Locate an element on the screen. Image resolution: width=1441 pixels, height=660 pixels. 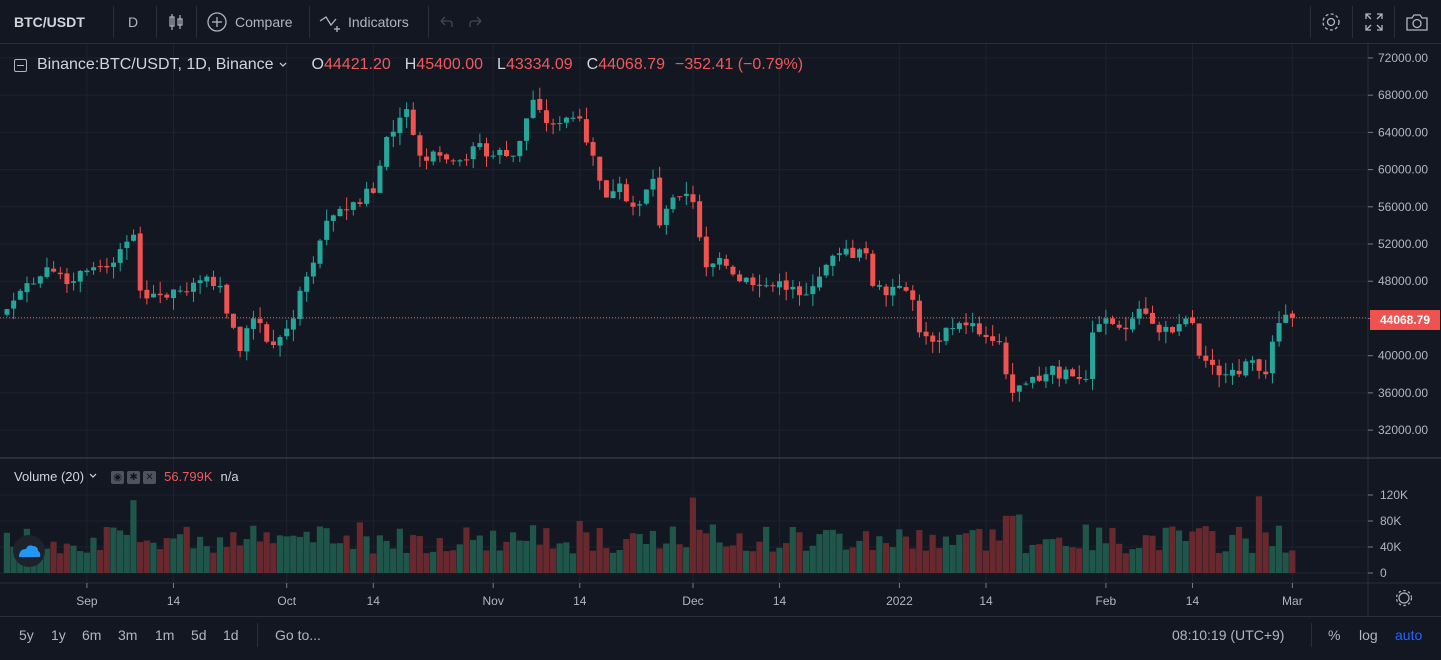
gear-icon: ✱ is located at coordinates (134, 477).